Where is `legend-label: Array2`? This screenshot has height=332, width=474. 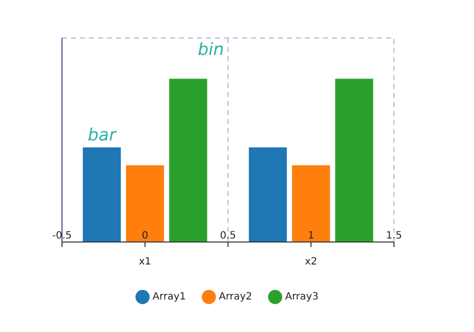 legend-label: Array2 is located at coordinates (235, 297).